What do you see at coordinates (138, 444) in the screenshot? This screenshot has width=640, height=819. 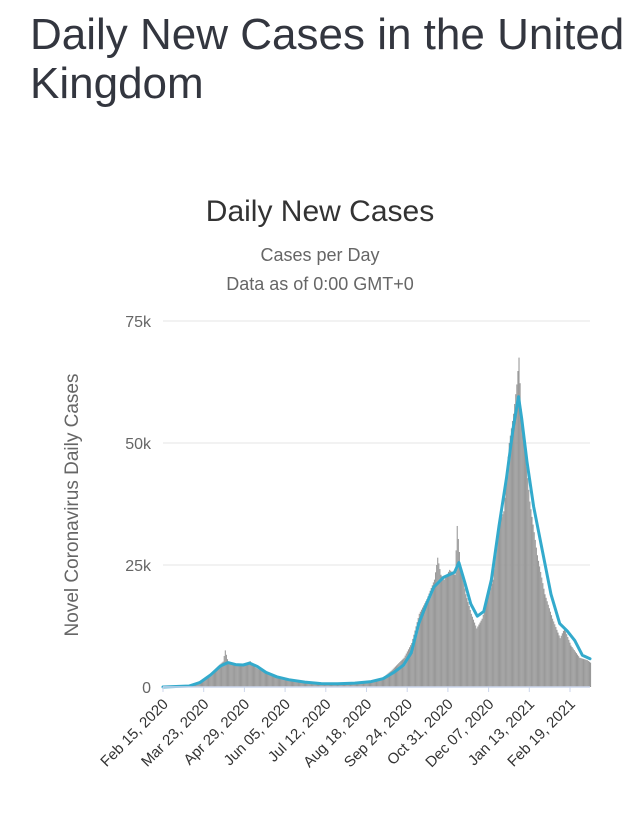 I see `y-tick-label: 50k` at bounding box center [138, 444].